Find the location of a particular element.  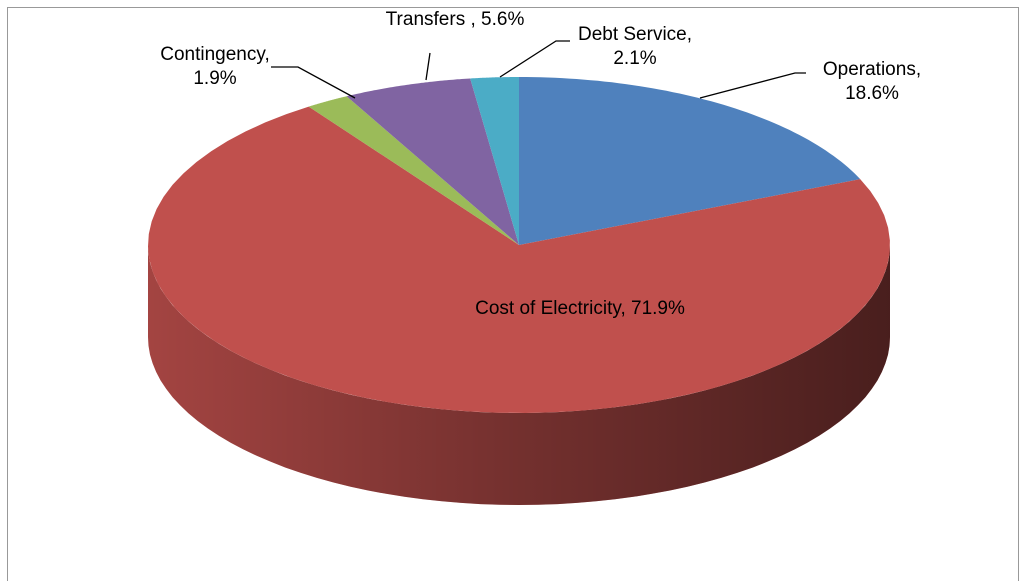

data-label: Debt Service, 2.1% is located at coordinates (635, 46).